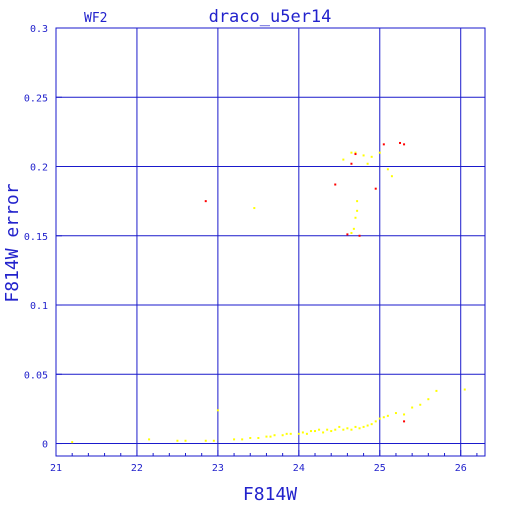 The height and width of the screenshot is (512, 512). I want to click on x-tick-label: 23, so click(218, 468).